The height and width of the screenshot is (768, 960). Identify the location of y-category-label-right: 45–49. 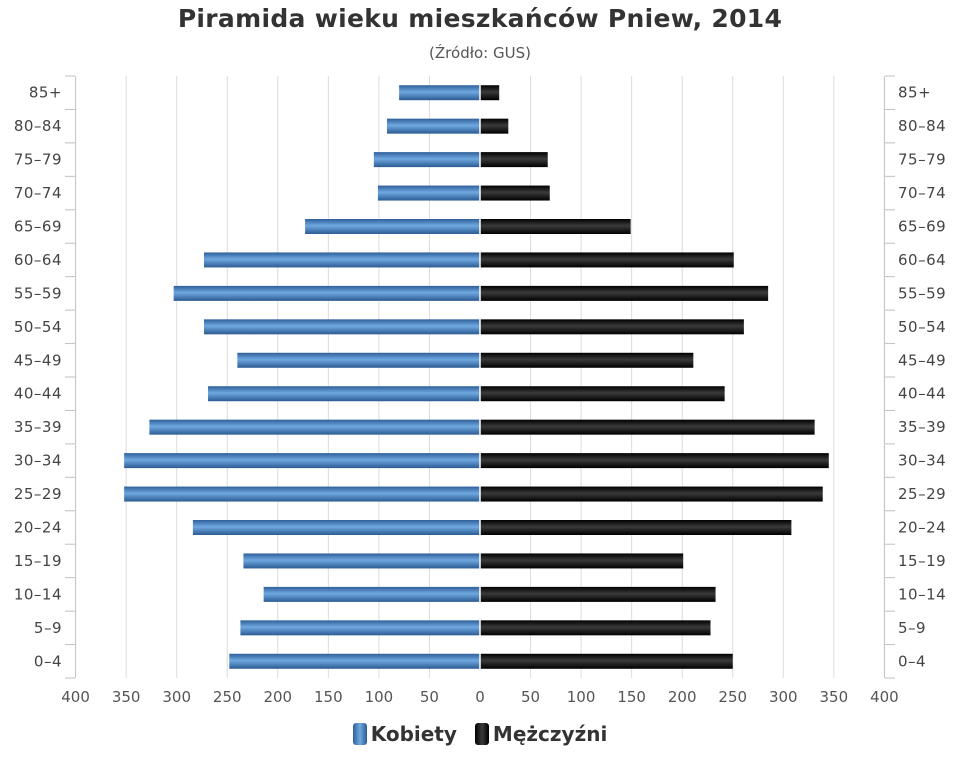
(922, 360).